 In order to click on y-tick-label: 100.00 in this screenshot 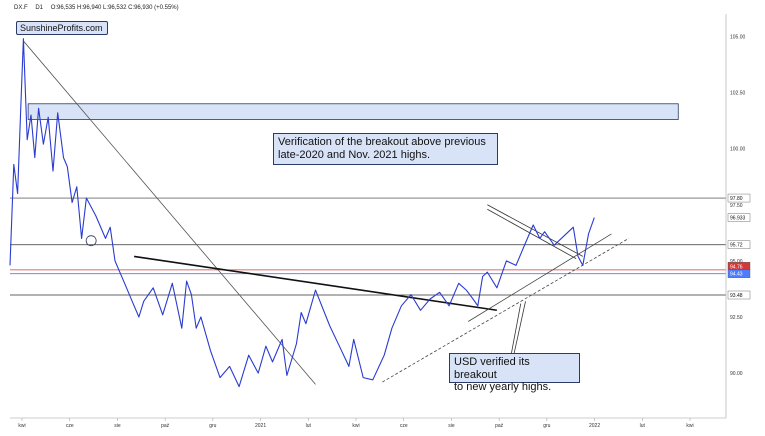, I will do `click(738, 150)`.